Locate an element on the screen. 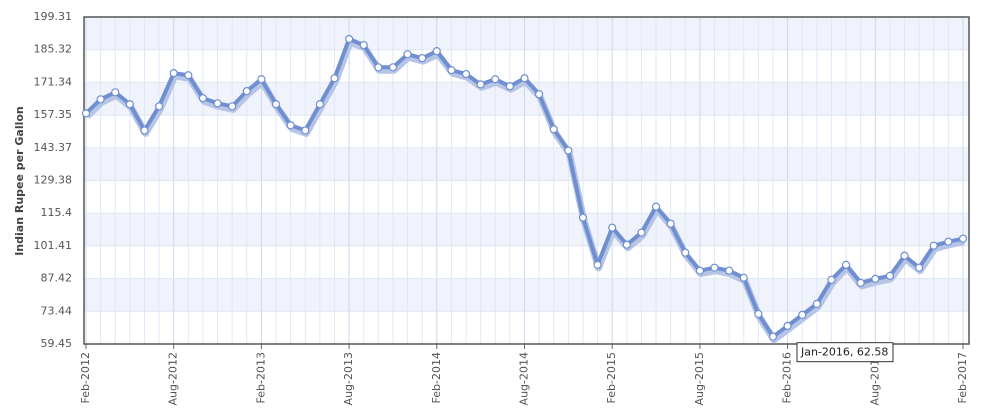  x-tick-label: Aug-2016 is located at coordinates (874, 378).